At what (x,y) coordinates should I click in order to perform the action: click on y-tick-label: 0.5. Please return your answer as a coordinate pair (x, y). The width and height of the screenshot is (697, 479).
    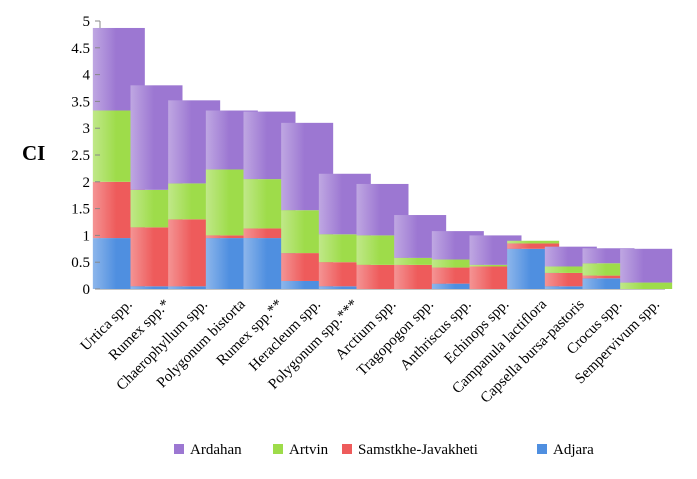
    Looking at the image, I should click on (80, 263).